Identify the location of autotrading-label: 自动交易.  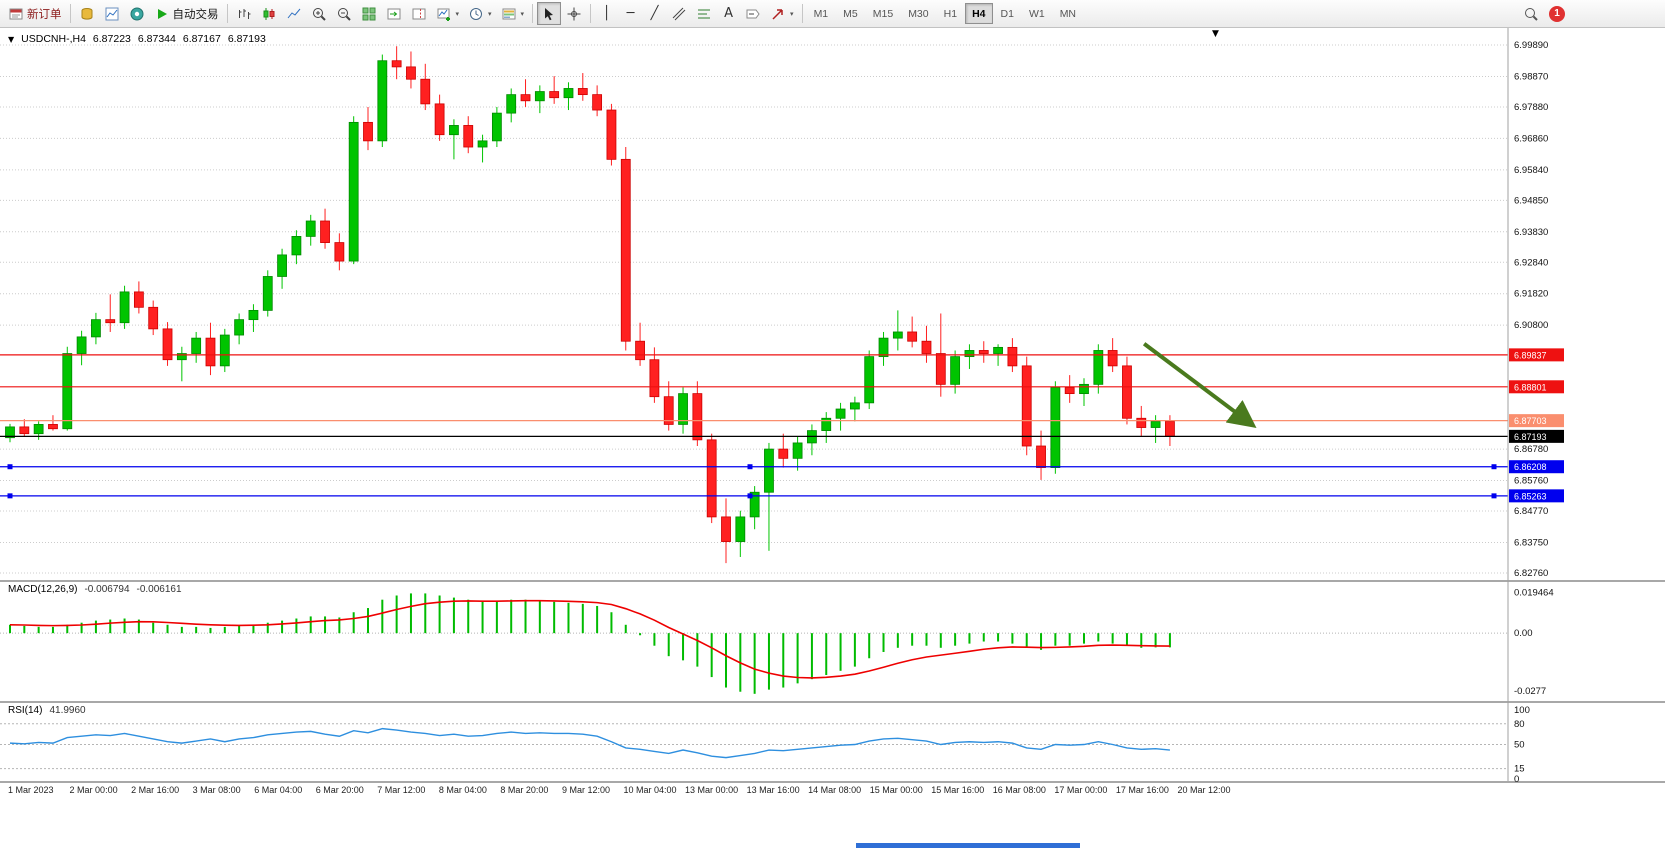
(195, 14).